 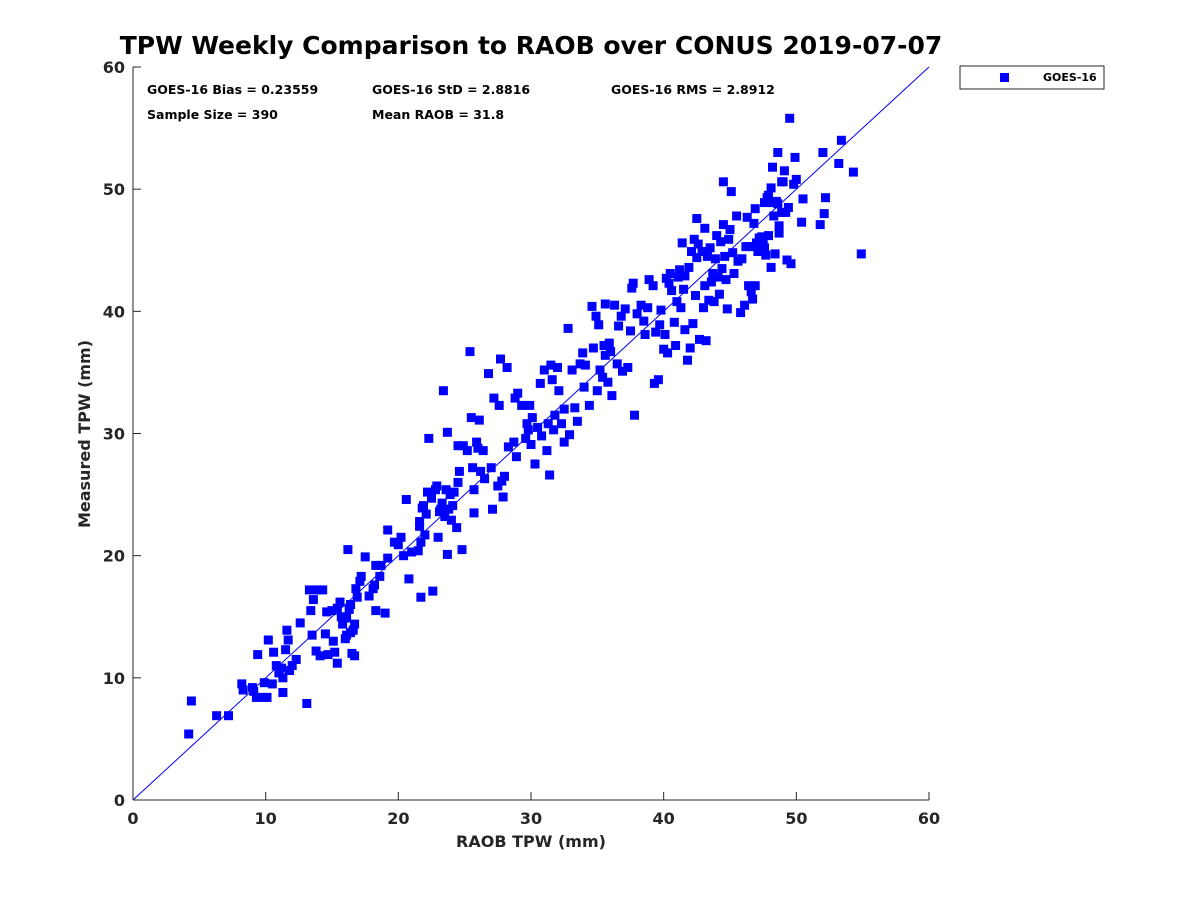 What do you see at coordinates (119, 800) in the screenshot?
I see `y-tick-label: 0` at bounding box center [119, 800].